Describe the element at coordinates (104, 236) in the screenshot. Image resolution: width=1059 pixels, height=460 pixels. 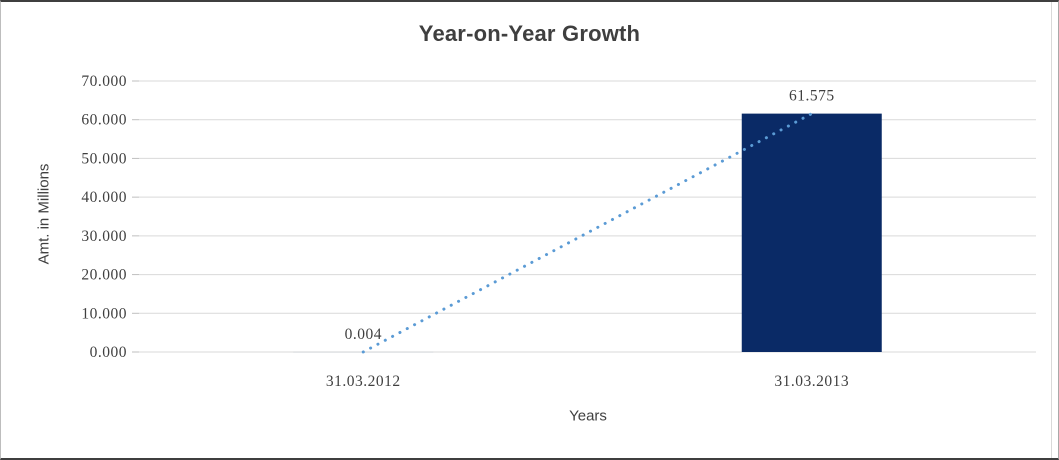
I see `y-tick-label: 30.000` at that location.